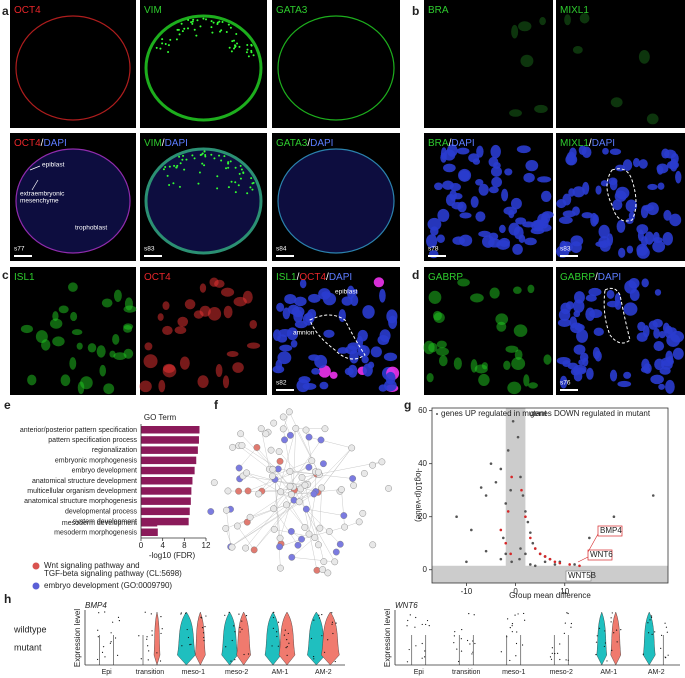 This screenshot has height=678, width=685. Describe the element at coordinates (574, 143) in the screenshot. I see `label-part: MIXL1` at that location.